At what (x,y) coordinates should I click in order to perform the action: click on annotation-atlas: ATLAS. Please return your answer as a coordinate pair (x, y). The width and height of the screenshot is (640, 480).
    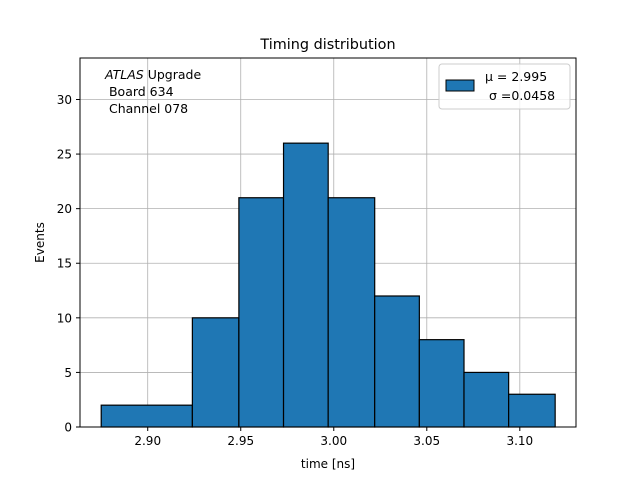
    Looking at the image, I should click on (124, 74).